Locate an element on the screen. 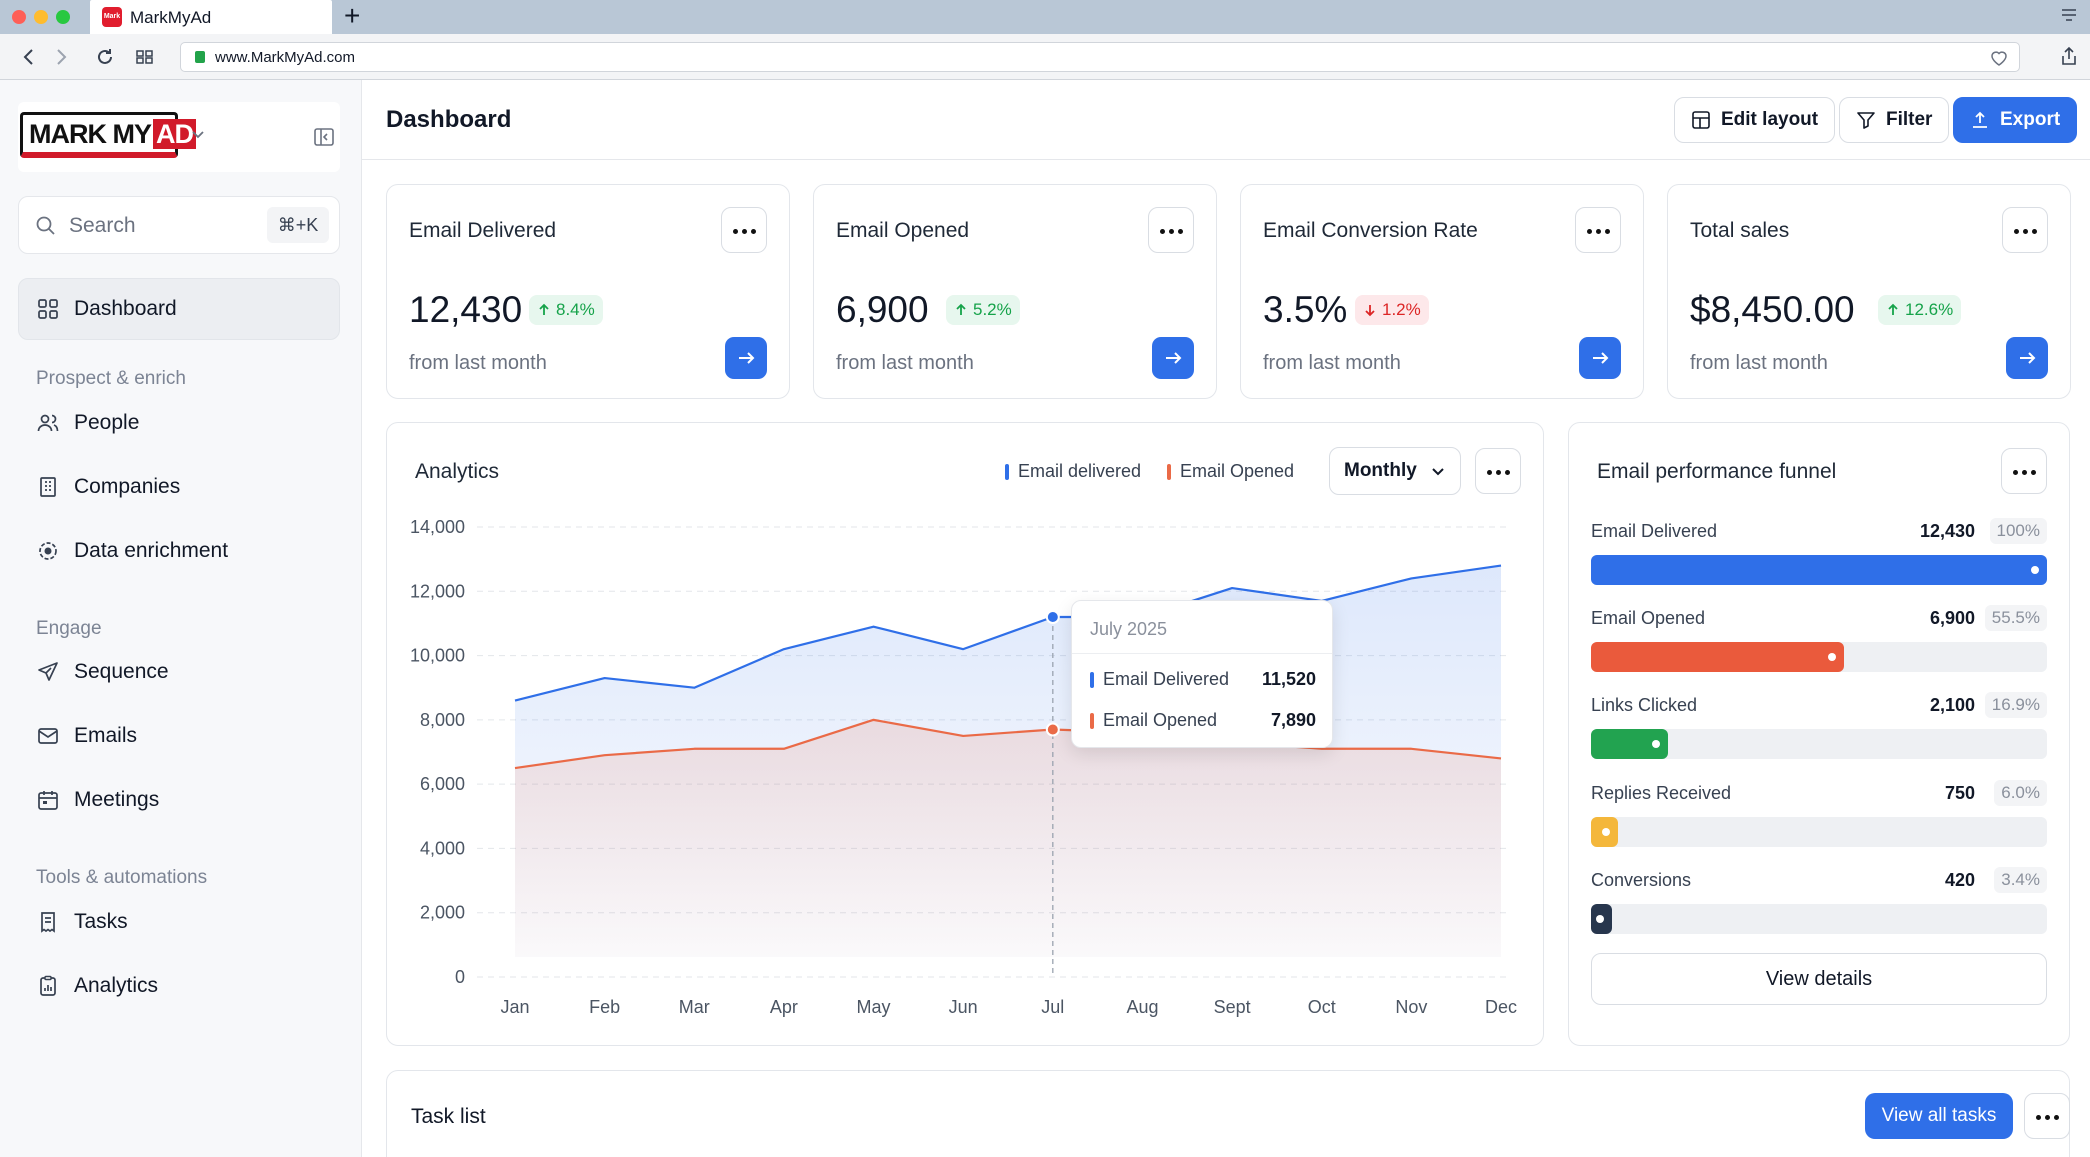  y-tick-label: 14,000 is located at coordinates (437, 527).